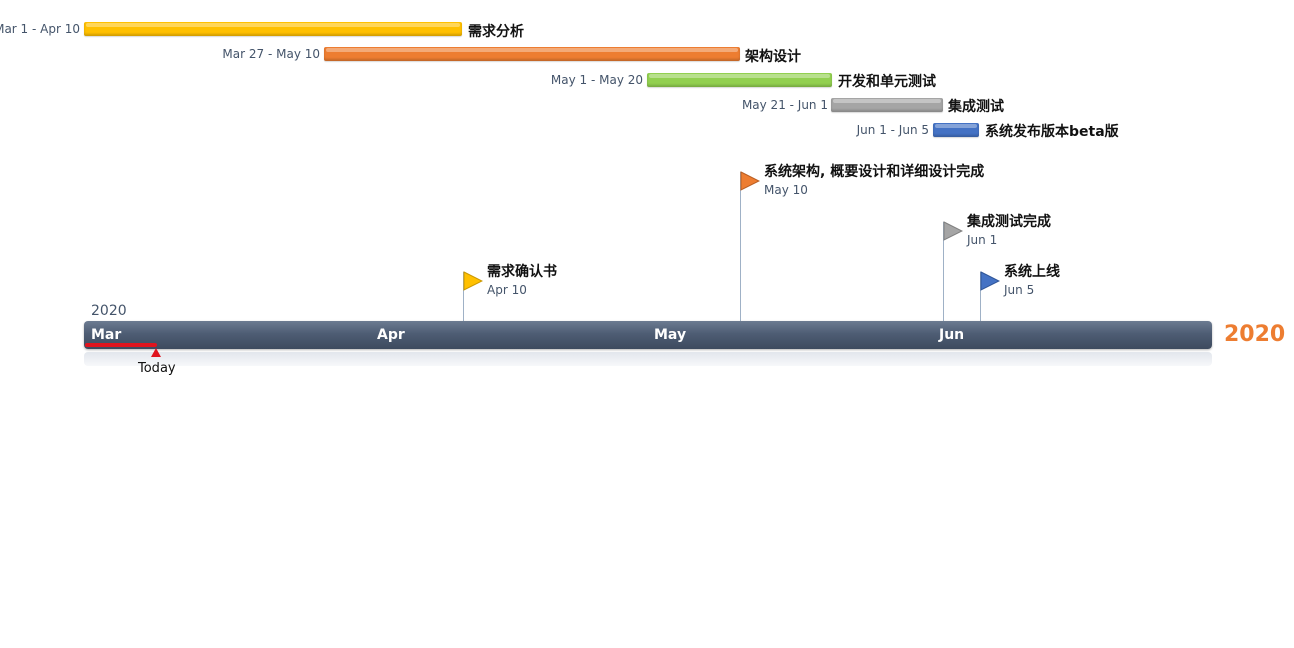  Describe the element at coordinates (786, 190) in the screenshot. I see `milestone-date: May 10` at that location.